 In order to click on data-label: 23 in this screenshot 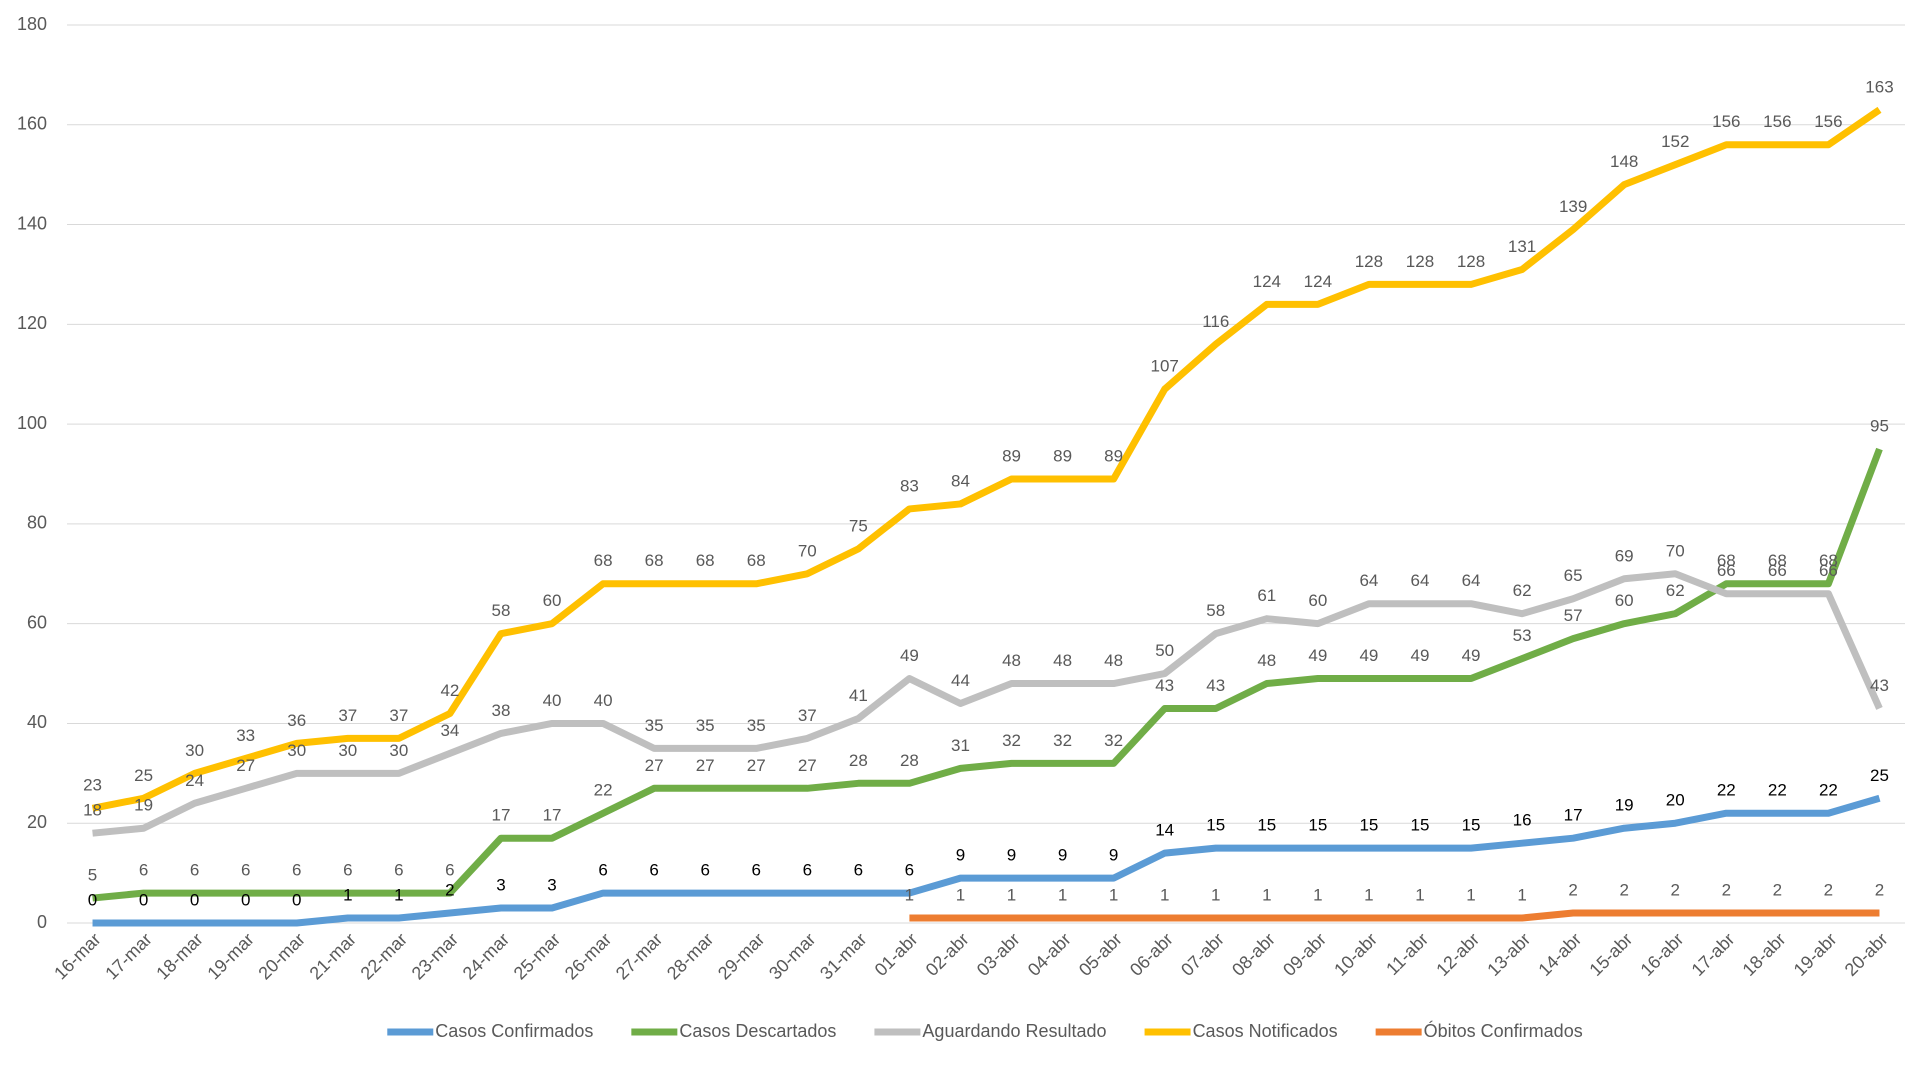, I will do `click(92, 785)`.